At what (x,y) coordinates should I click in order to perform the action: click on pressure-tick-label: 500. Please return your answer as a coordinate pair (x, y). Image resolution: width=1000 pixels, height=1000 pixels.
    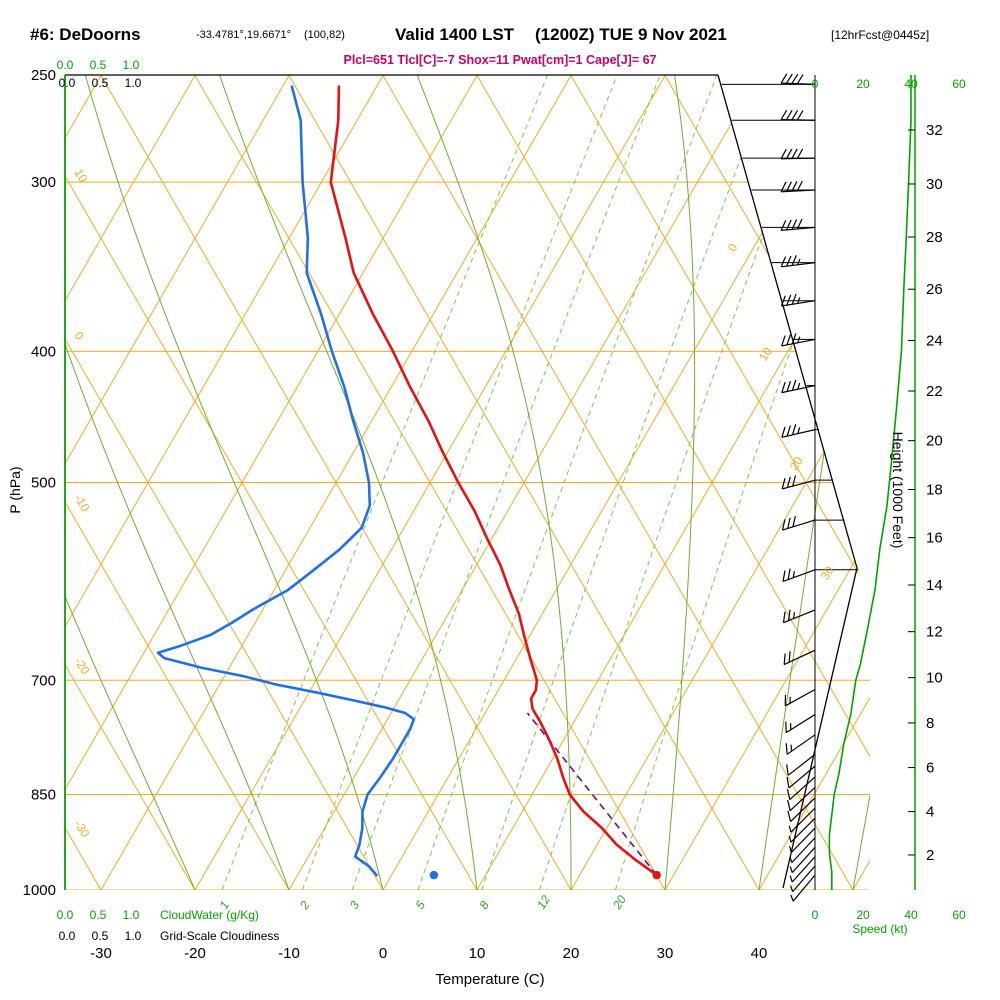
    Looking at the image, I should click on (43, 483).